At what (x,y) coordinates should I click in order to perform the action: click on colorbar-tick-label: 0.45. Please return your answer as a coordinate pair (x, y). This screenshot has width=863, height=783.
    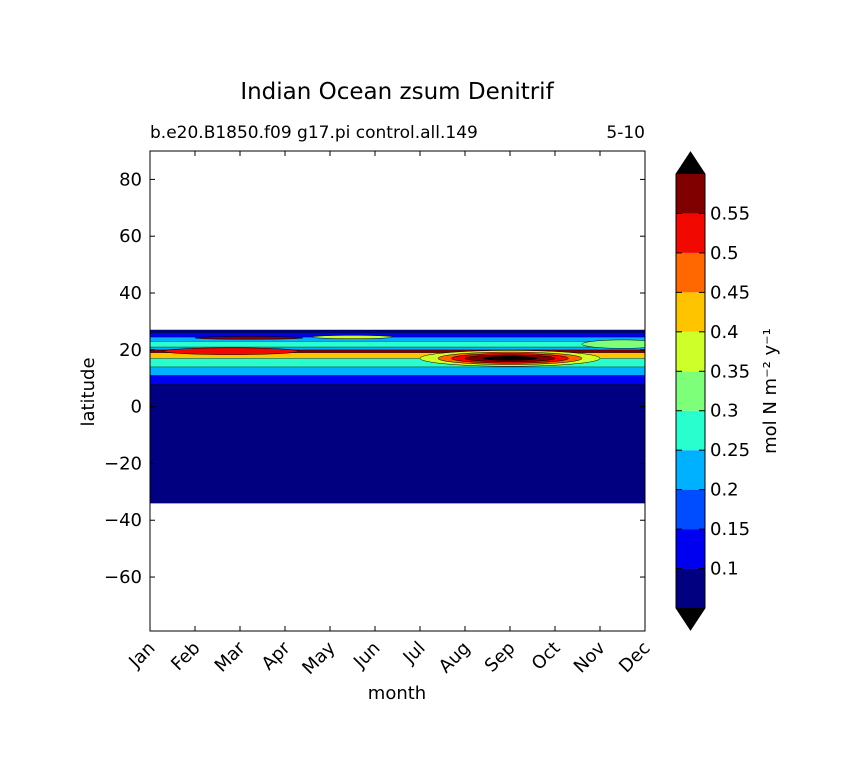
    Looking at the image, I should click on (730, 292).